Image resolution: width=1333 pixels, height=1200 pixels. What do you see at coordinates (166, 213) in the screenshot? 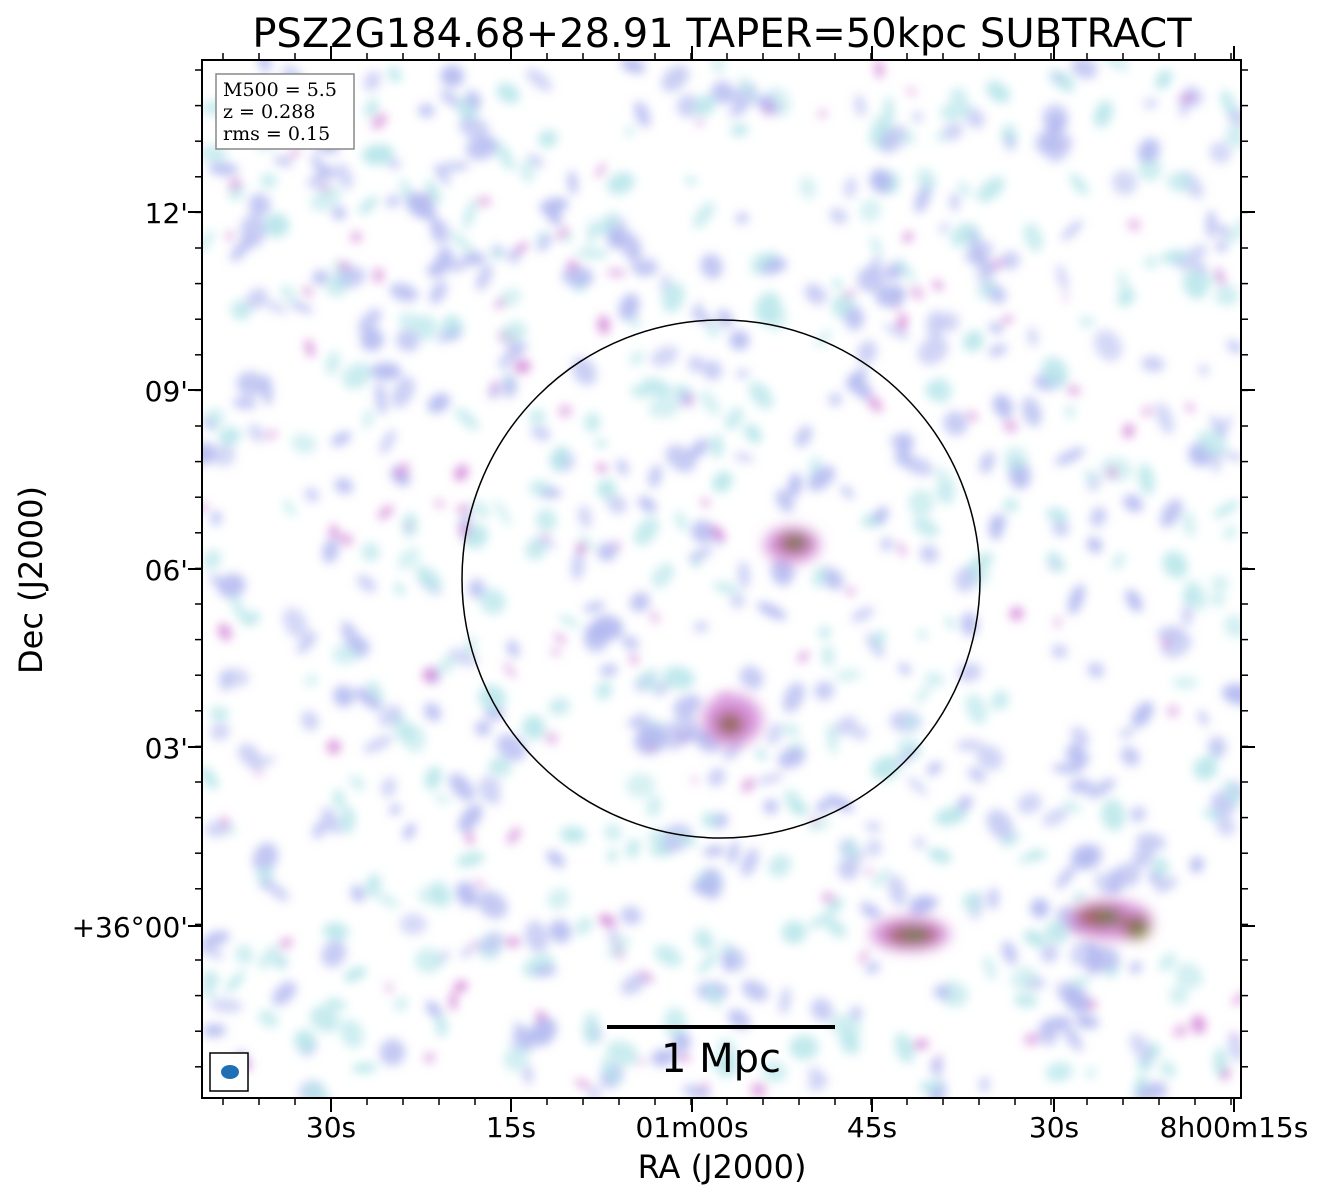
I see `y-tick-label: 12'` at bounding box center [166, 213].